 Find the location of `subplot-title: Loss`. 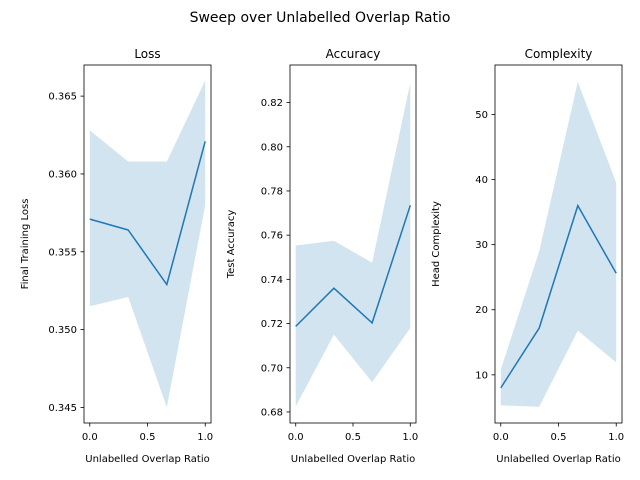

subplot-title: Loss is located at coordinates (147, 54).